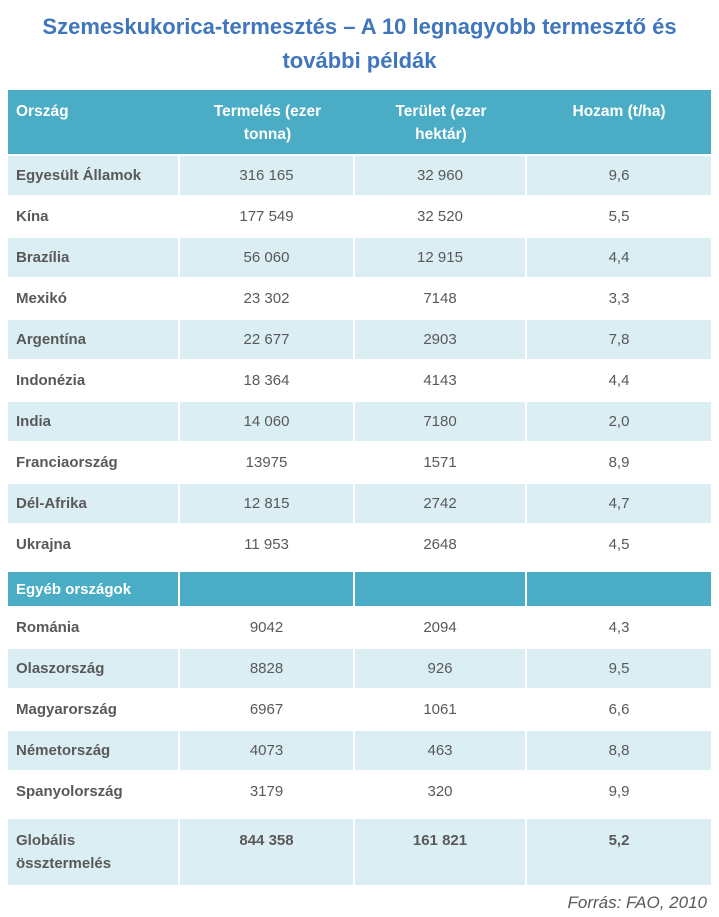 The image size is (719, 917). I want to click on area-cell: 7148, so click(441, 300).